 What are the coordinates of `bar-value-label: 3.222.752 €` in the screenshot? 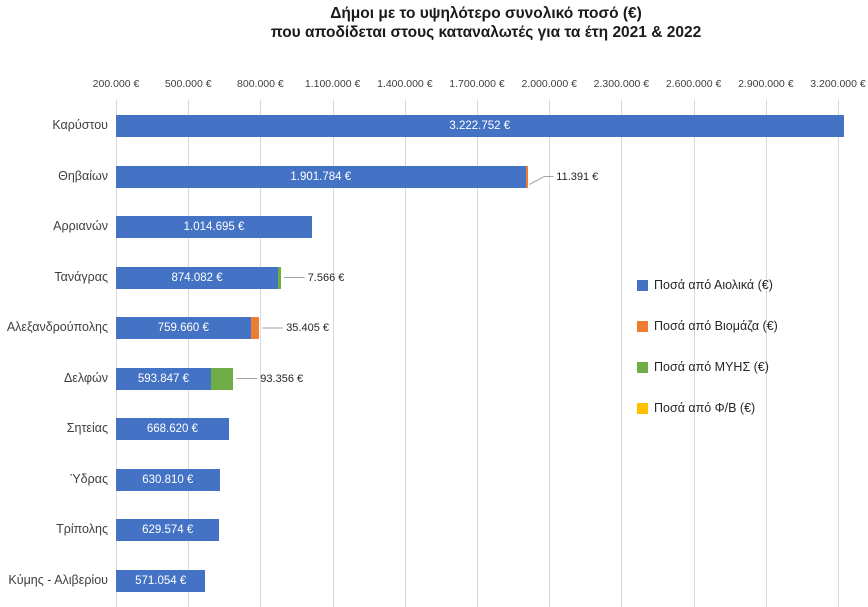 It's located at (480, 126).